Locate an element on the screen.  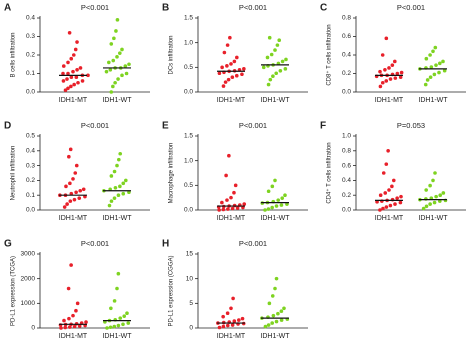
y-tick-label: 3000 is located at coordinates (28, 254).